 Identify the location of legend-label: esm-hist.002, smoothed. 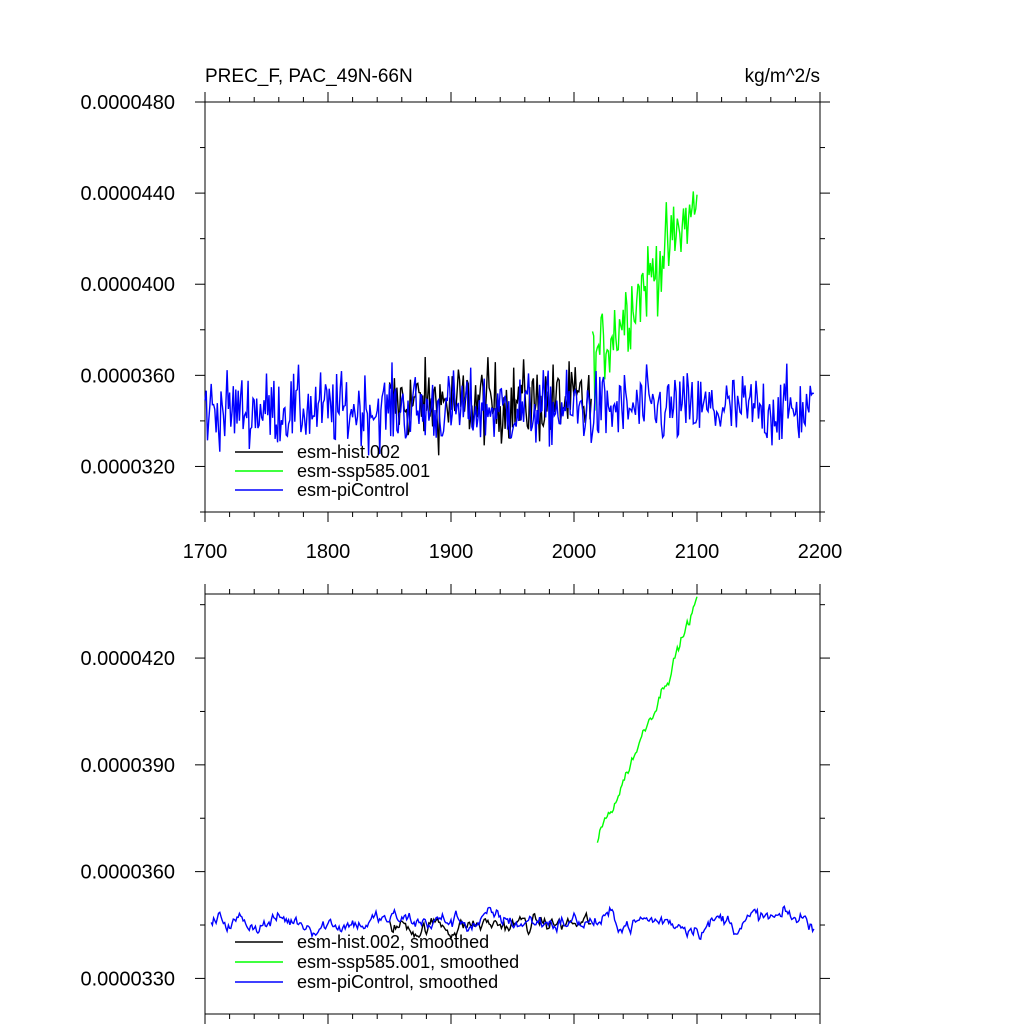
(393, 942).